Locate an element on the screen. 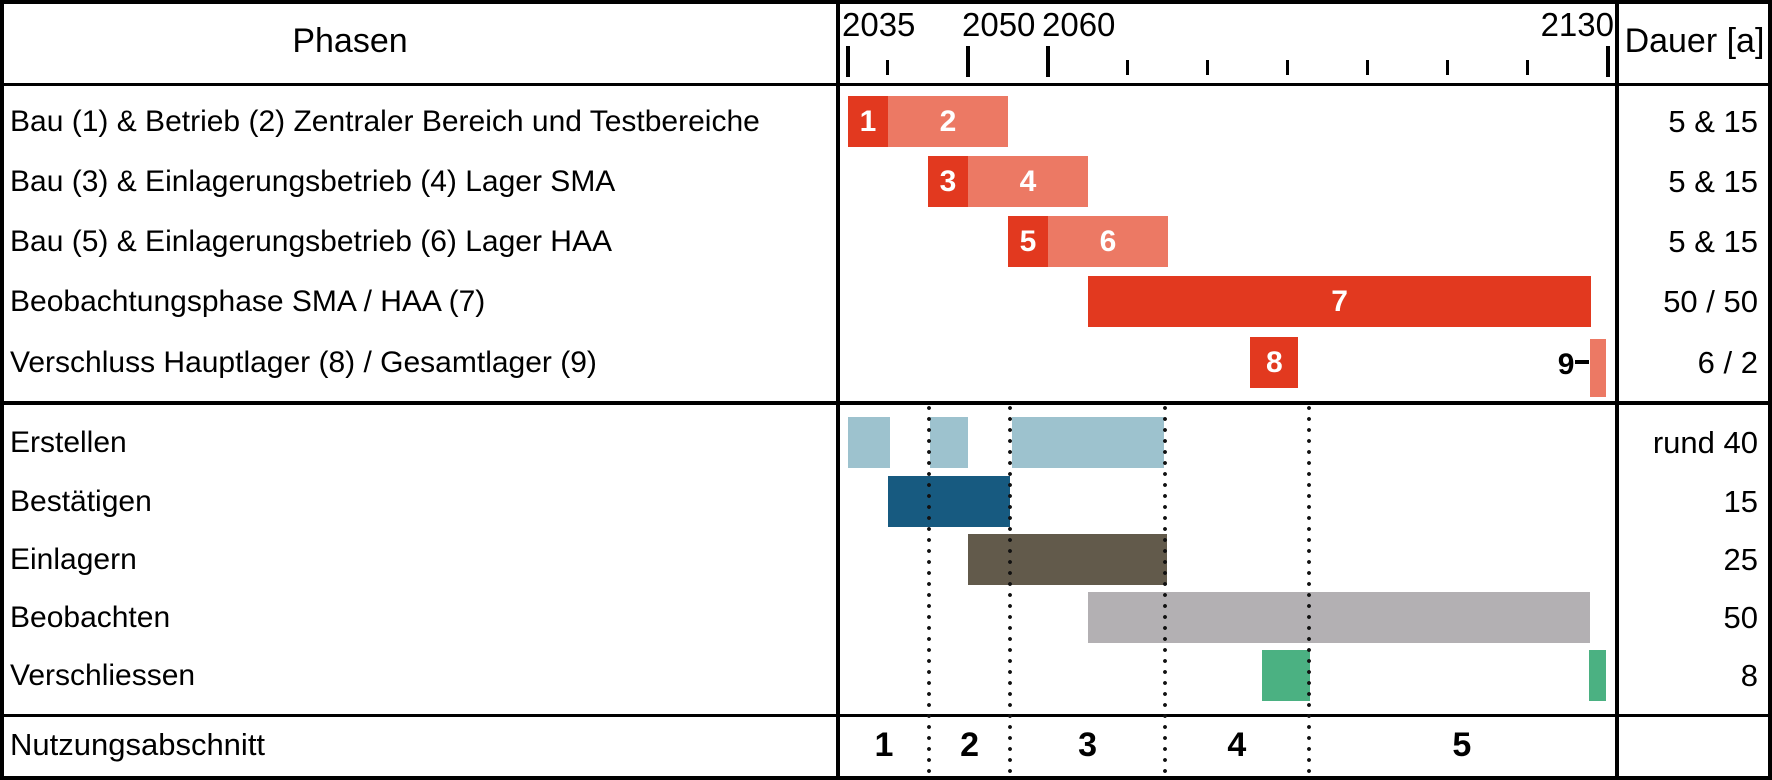 The image size is (1772, 780). activity-duration-value: 25 is located at coordinates (1740, 559).